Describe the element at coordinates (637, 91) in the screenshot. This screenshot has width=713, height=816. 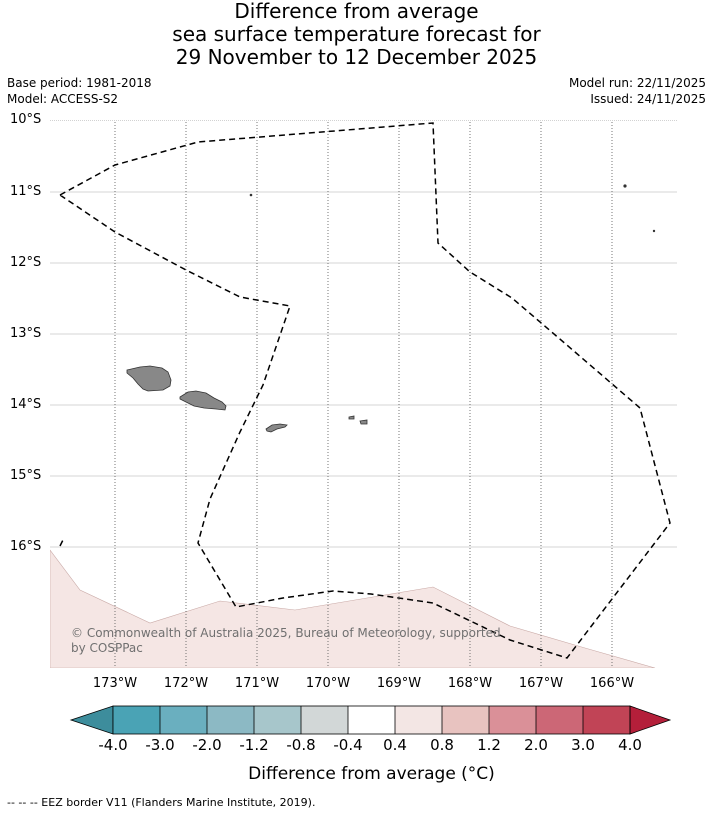
I see `meta-right: Model run: 22/11/2025 Issued: 24/11/2025` at that location.